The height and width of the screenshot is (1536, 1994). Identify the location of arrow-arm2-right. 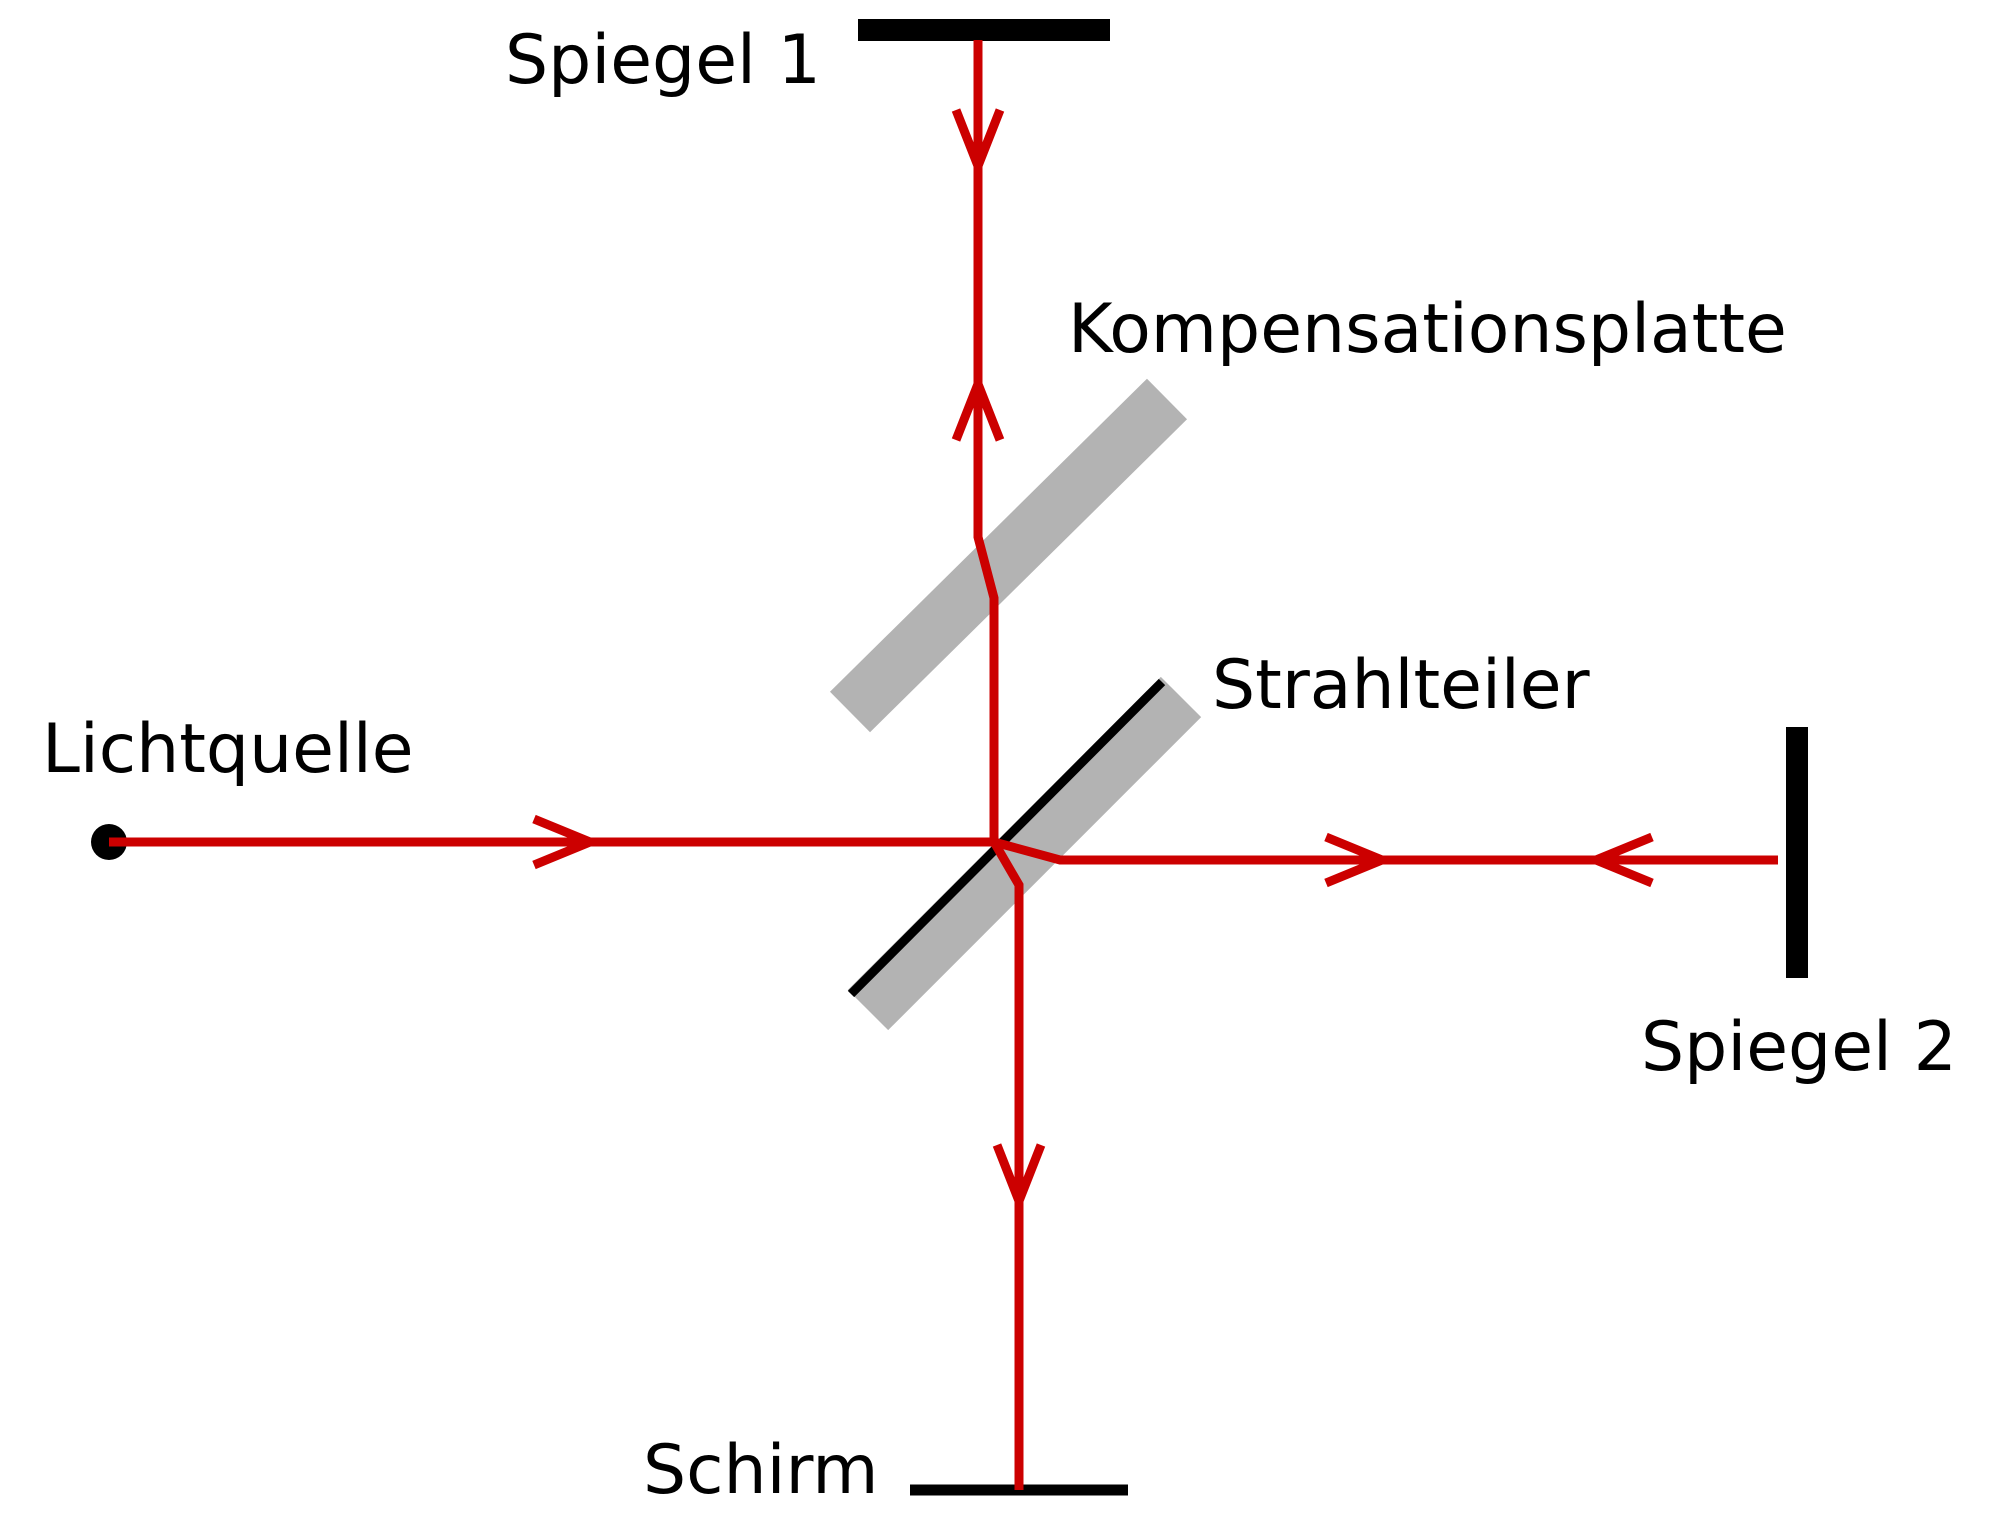
(1359, 860).